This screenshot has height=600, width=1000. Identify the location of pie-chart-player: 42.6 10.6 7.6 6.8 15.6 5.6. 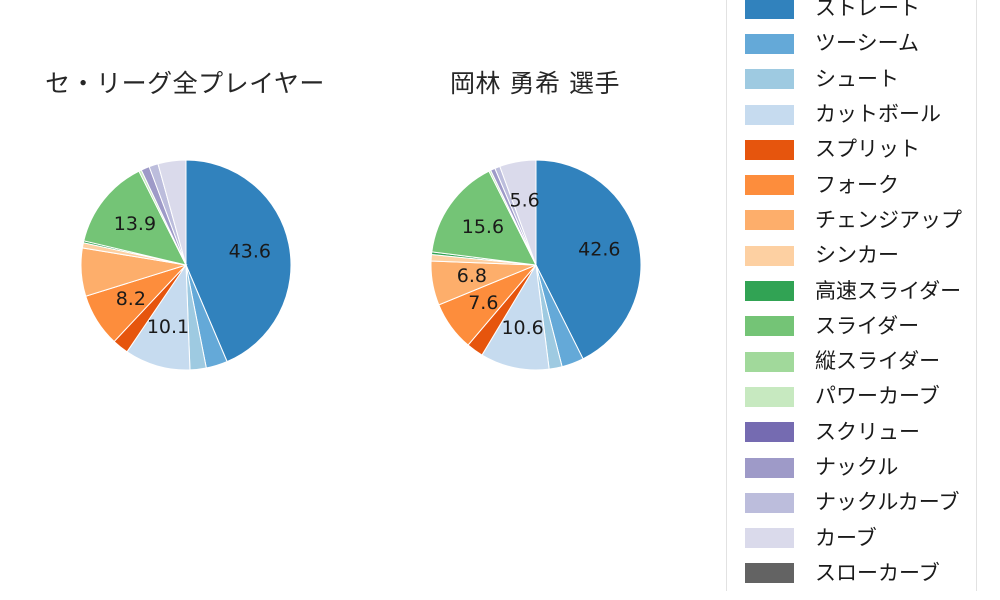
(536, 265).